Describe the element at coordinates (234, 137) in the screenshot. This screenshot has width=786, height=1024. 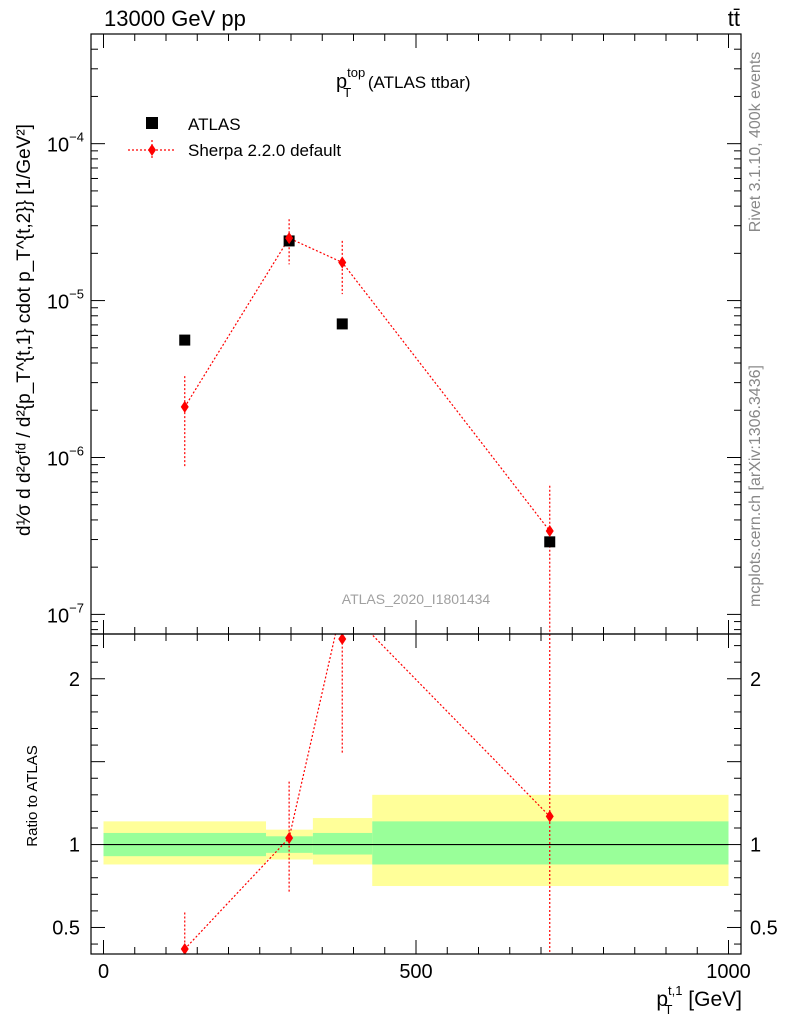
I see `legend: ATLAS Sherpa 2.2.0 default` at that location.